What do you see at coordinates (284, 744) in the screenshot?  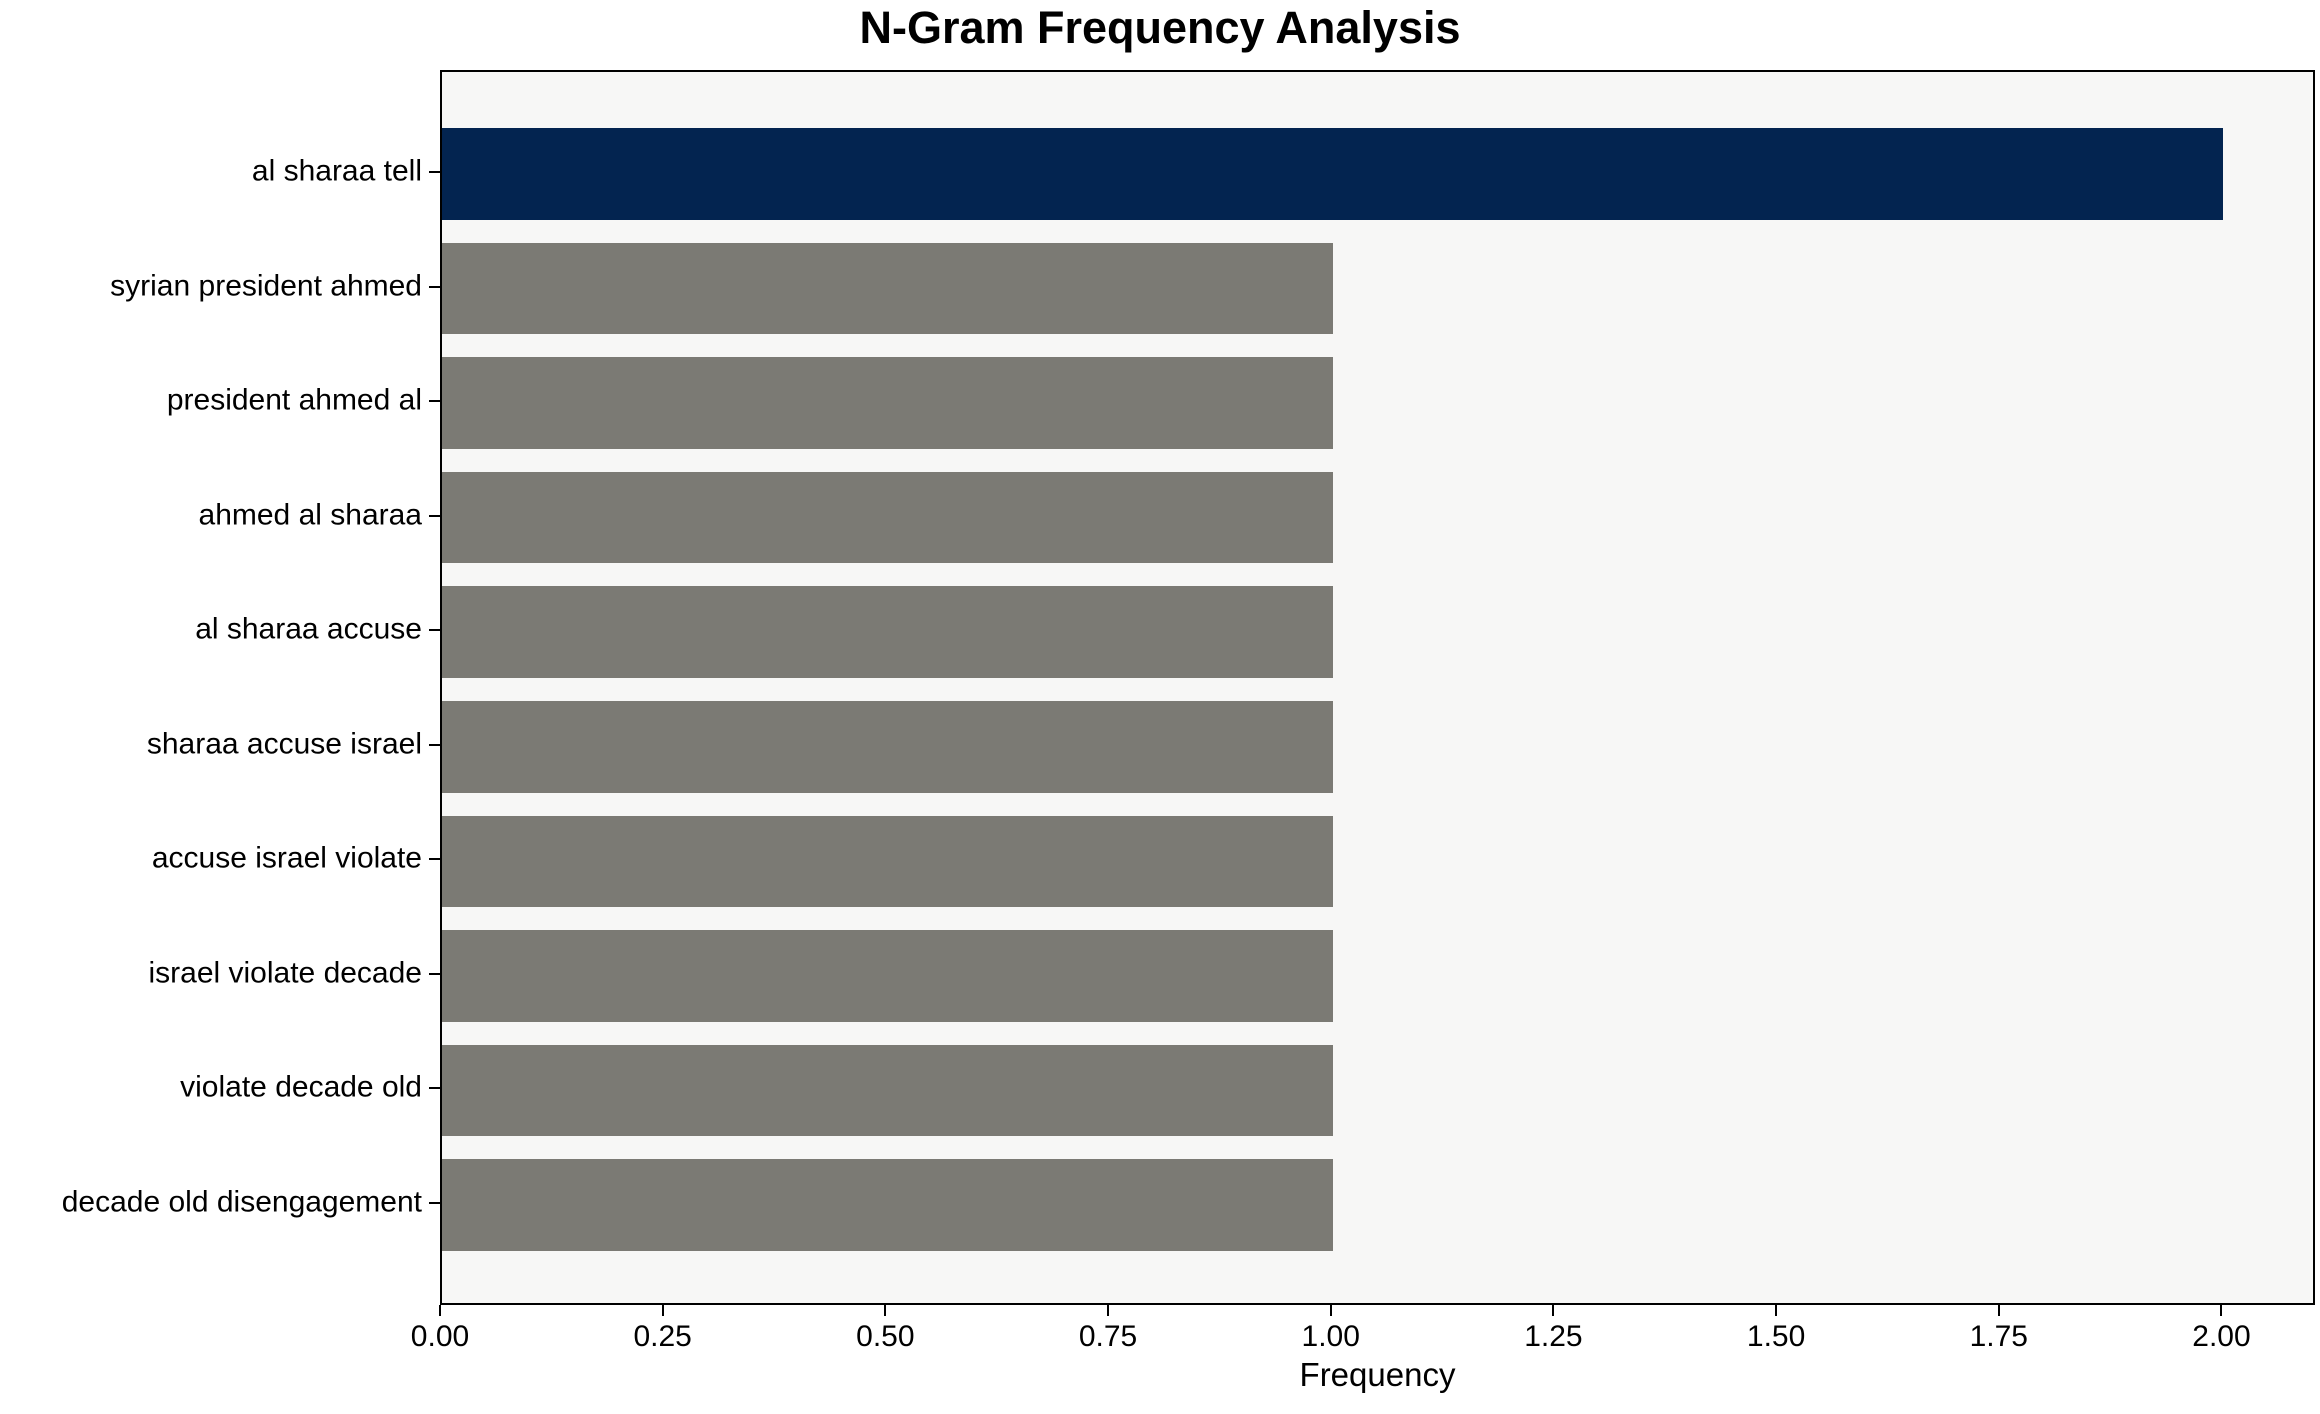 I see `y-tick-label: sharaa accuse israel` at bounding box center [284, 744].